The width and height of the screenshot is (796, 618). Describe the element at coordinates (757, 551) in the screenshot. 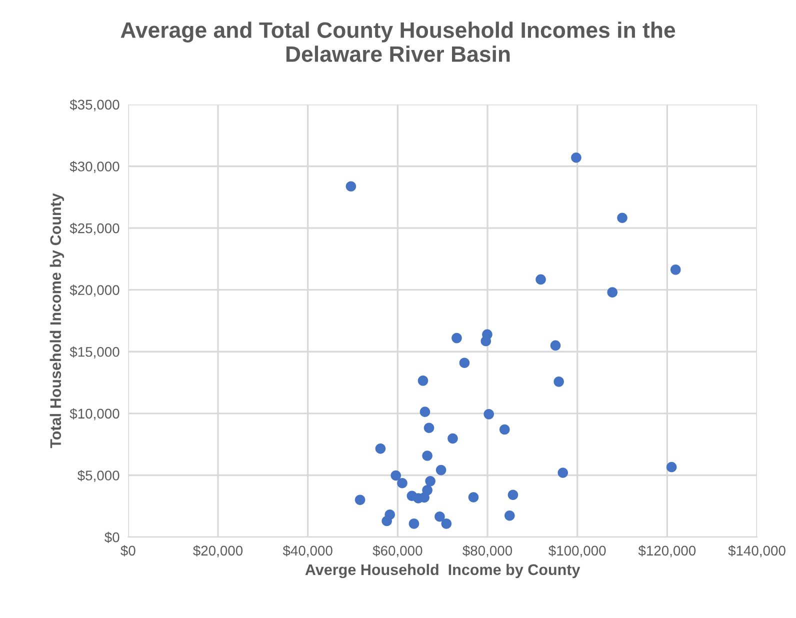

I see `x-tick-label: $140,000` at that location.